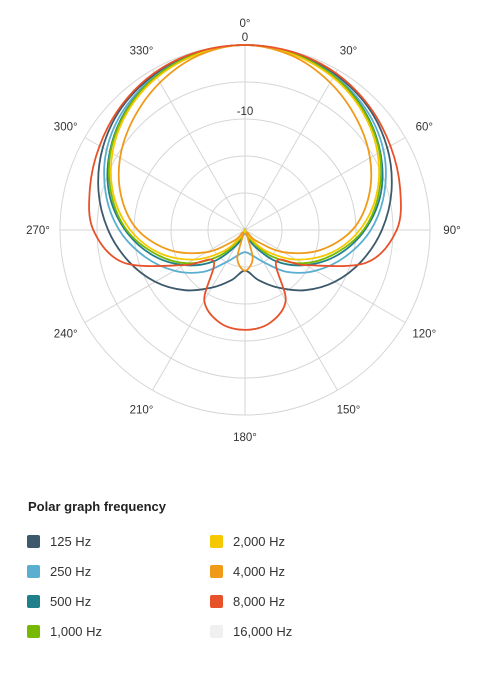  I want to click on legend-label: 250 Hz, so click(71, 571).